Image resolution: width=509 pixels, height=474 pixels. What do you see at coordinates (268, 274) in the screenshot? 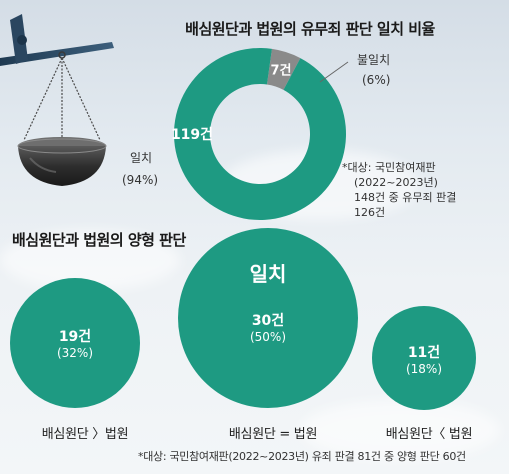
I see `bubble-header-label: 일치` at bounding box center [268, 274].